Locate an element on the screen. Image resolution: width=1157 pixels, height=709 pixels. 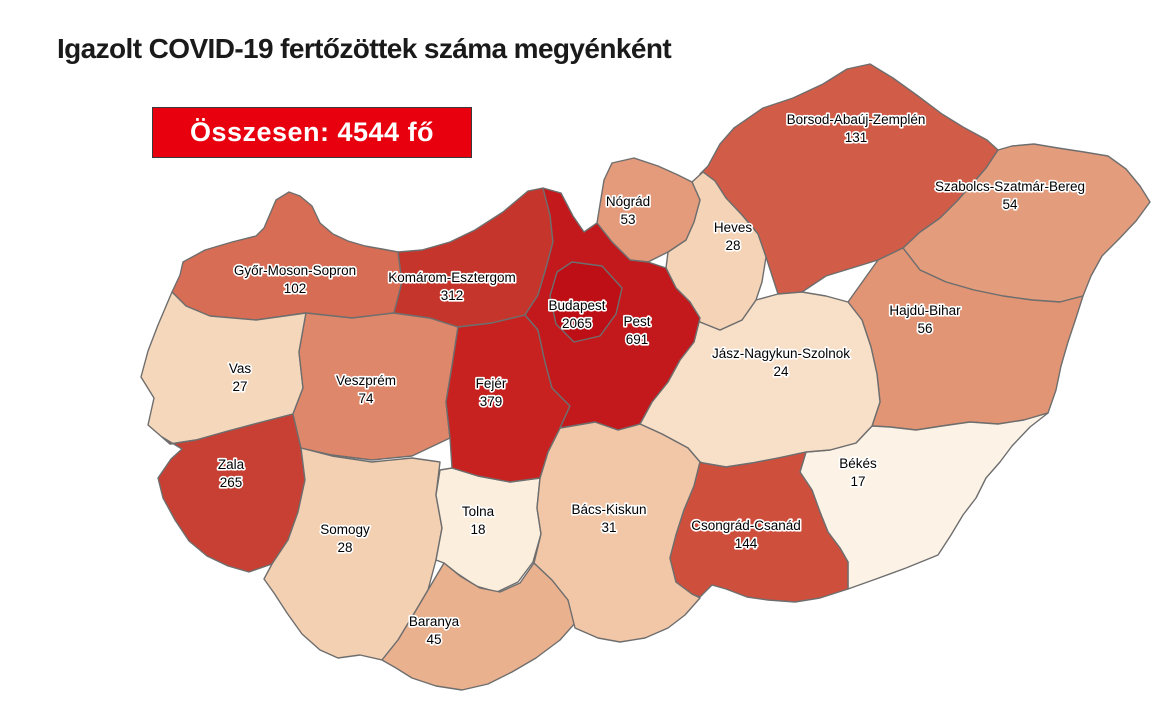
county-shape-komarom-esztergom is located at coordinates (473, 257).